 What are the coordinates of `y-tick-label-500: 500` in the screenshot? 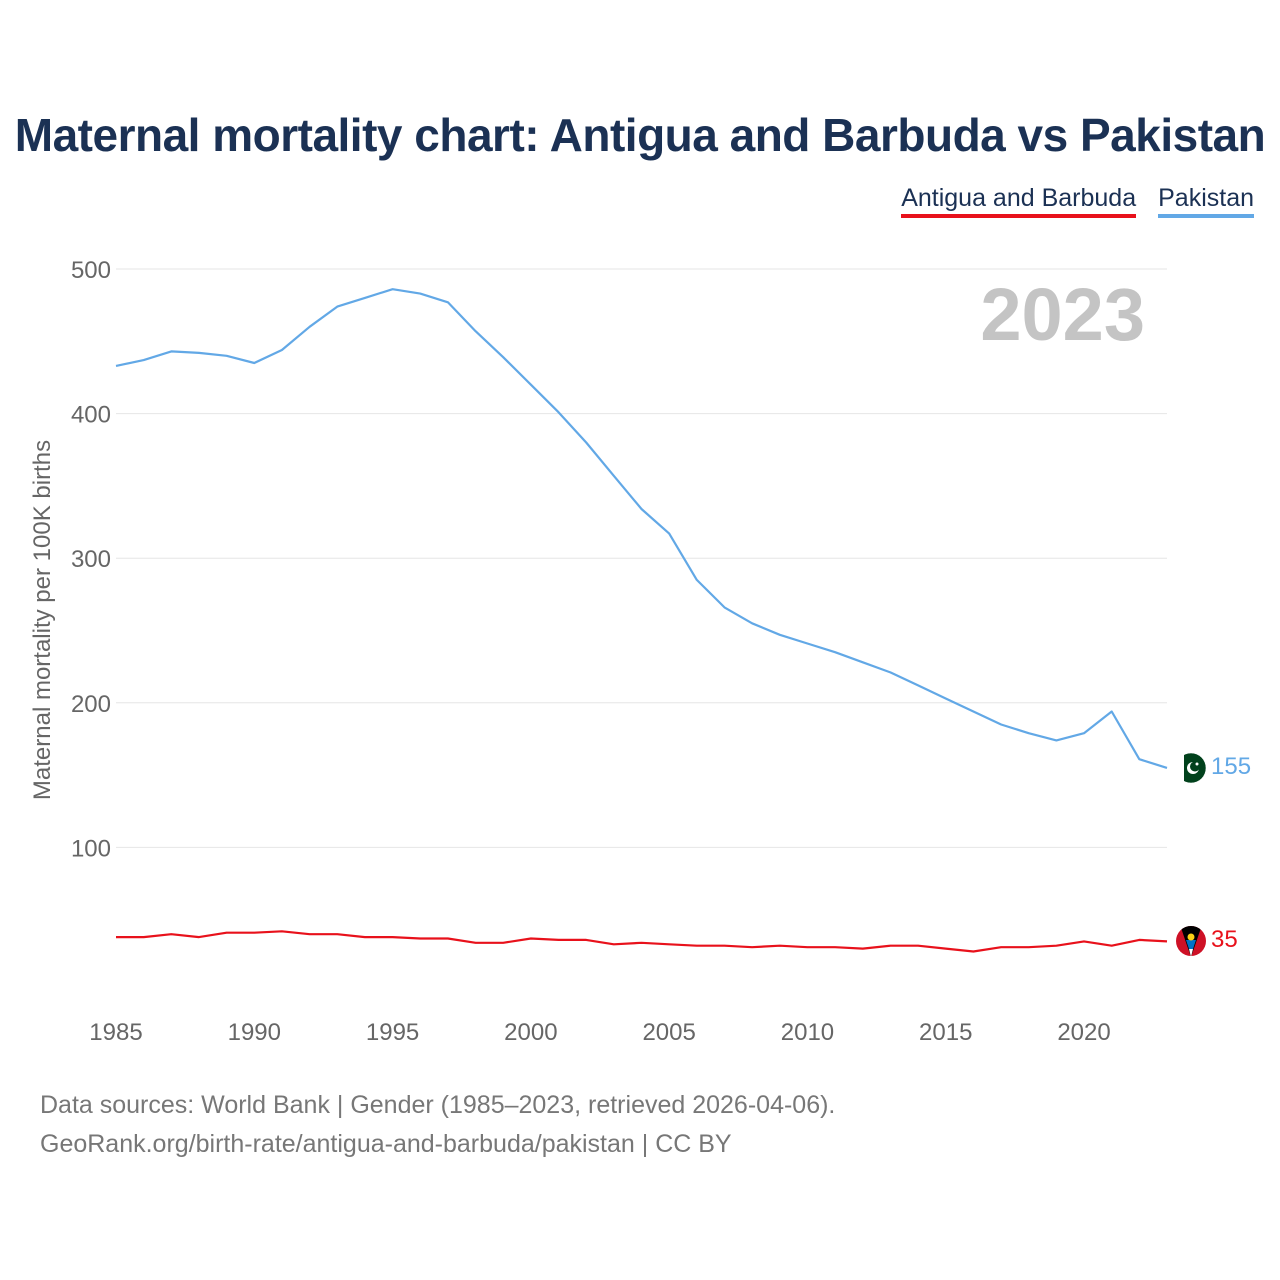 It's located at (91, 270).